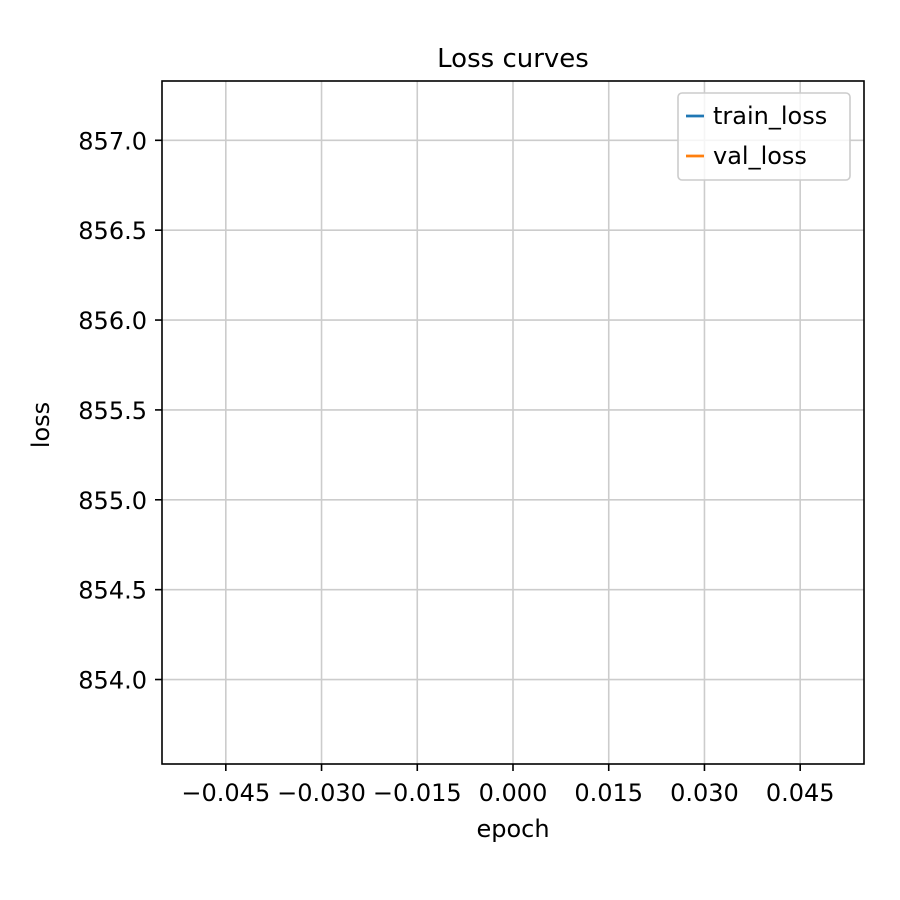 Image resolution: width=900 pixels, height=900 pixels. I want to click on x-tick-label: 0.015, so click(608, 793).